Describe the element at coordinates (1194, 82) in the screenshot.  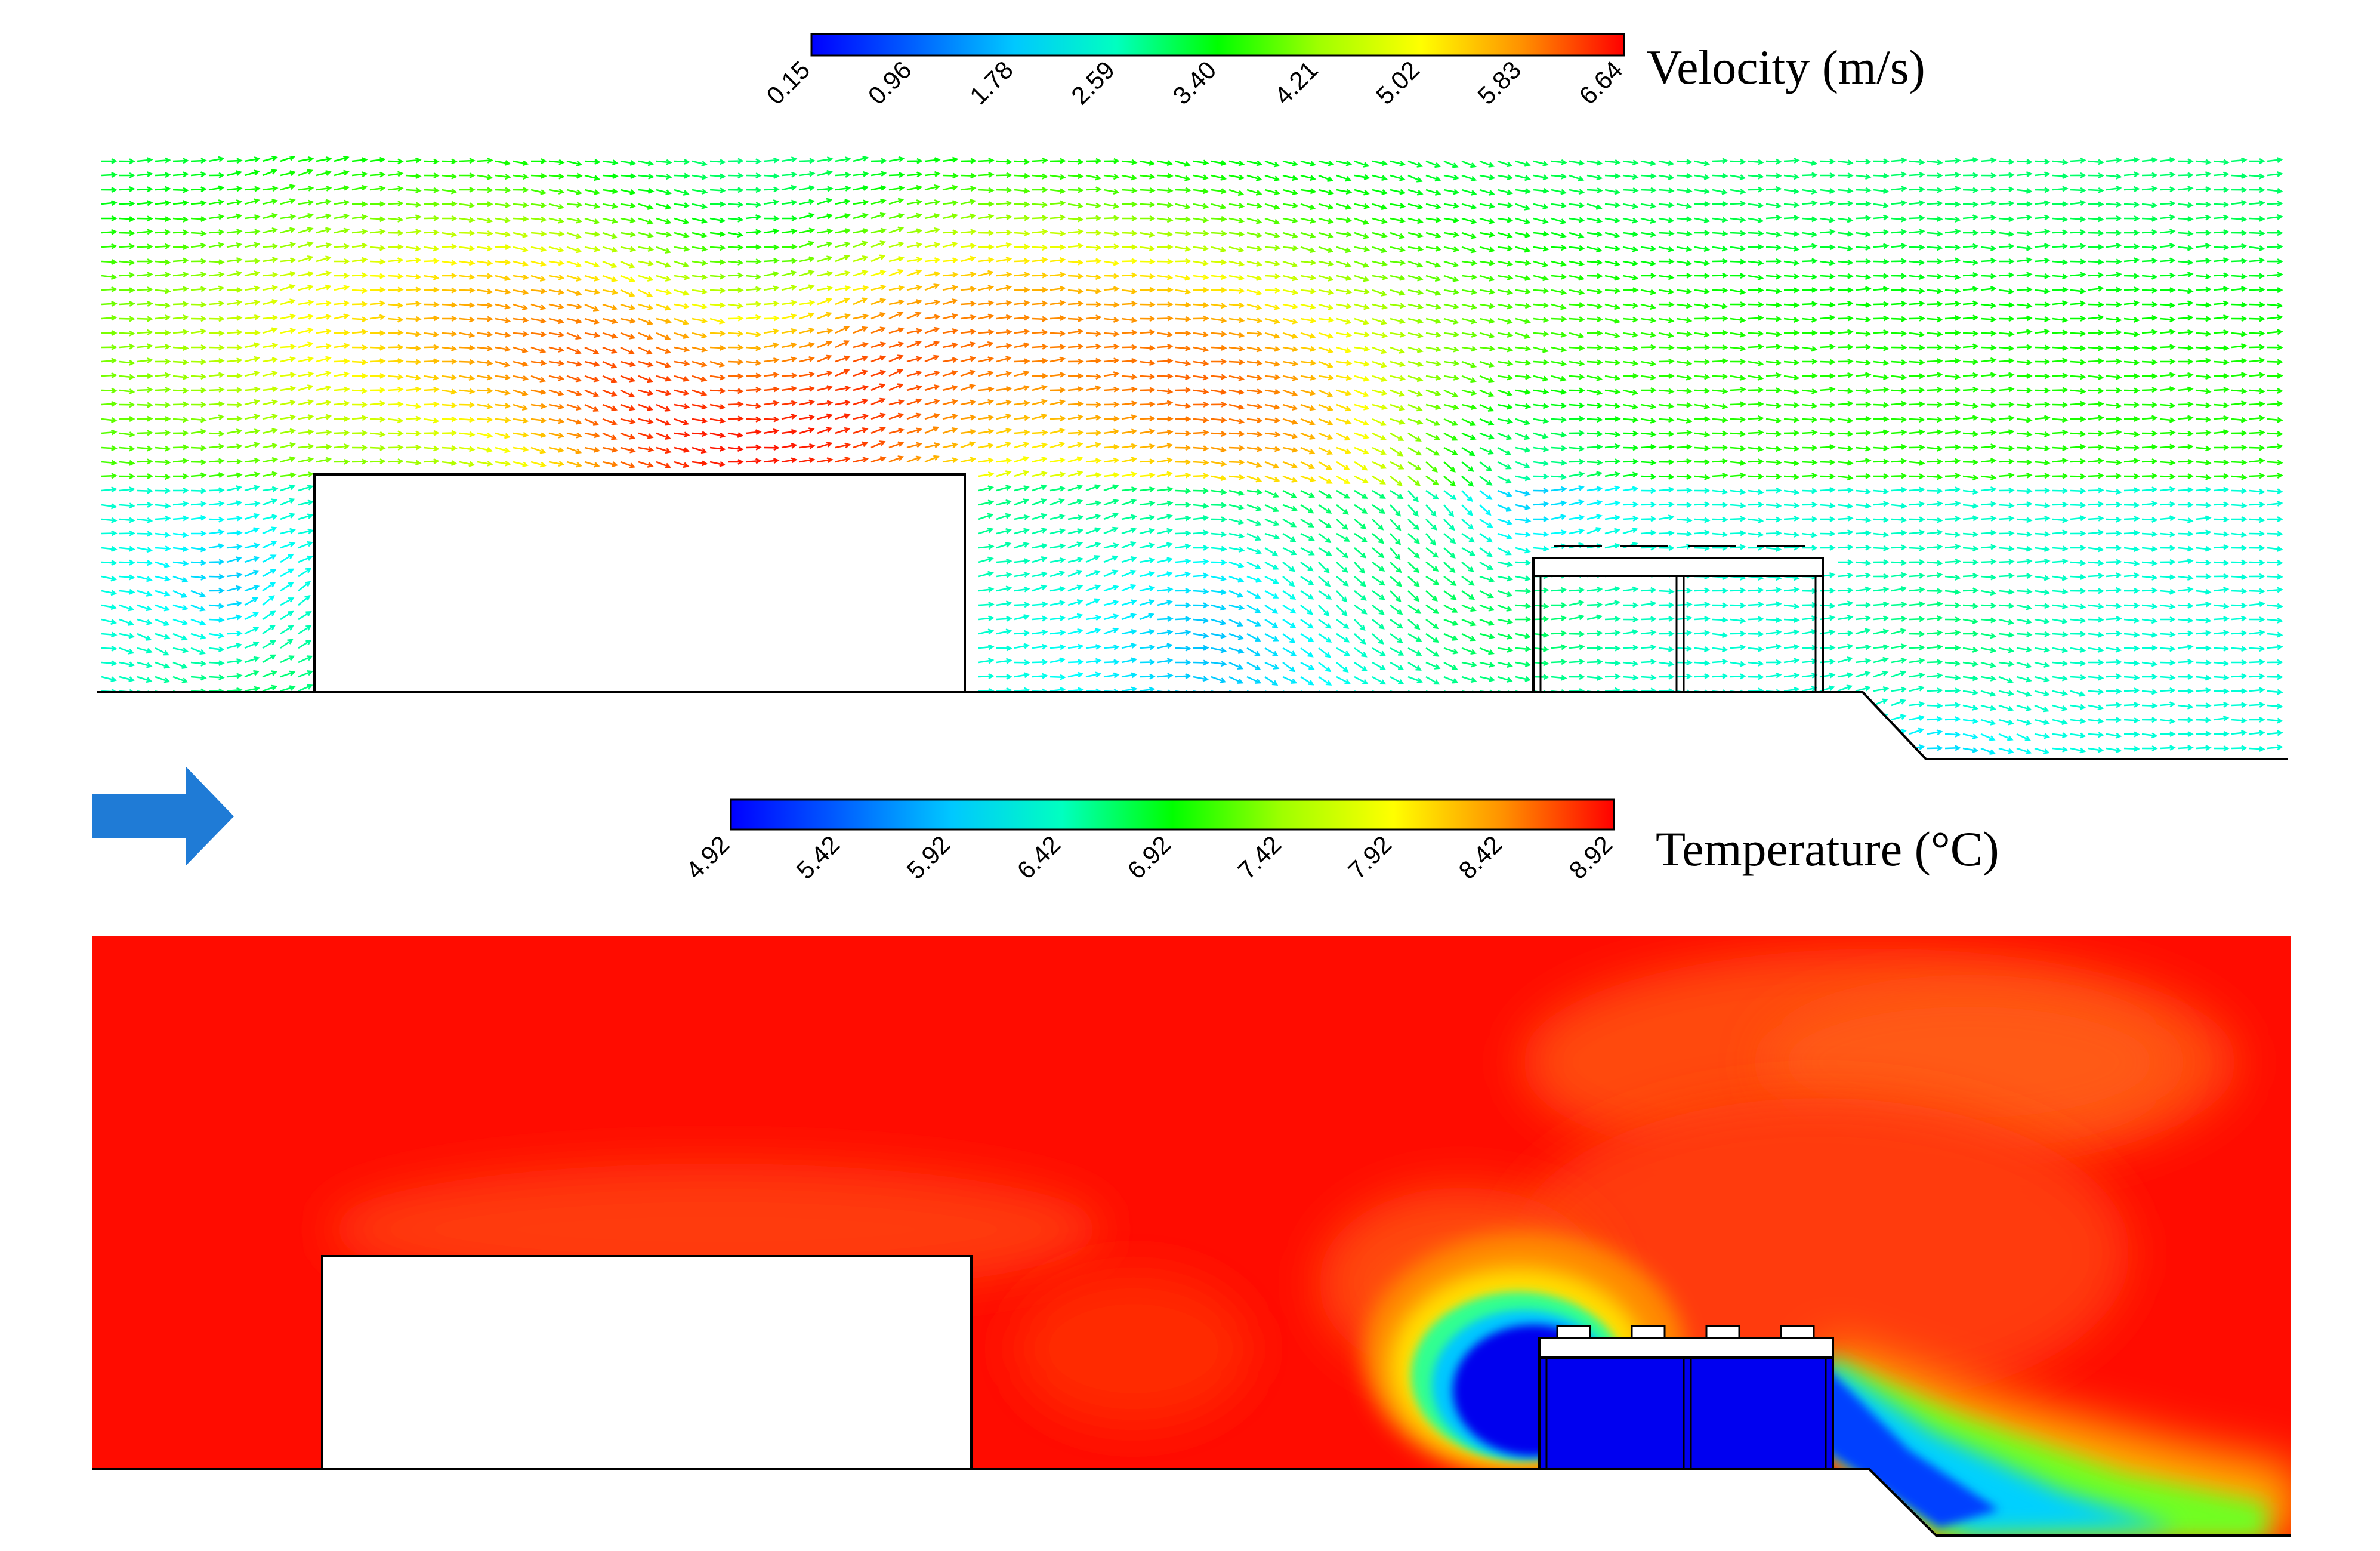
I see `velocity-tick-label: 3.40` at that location.